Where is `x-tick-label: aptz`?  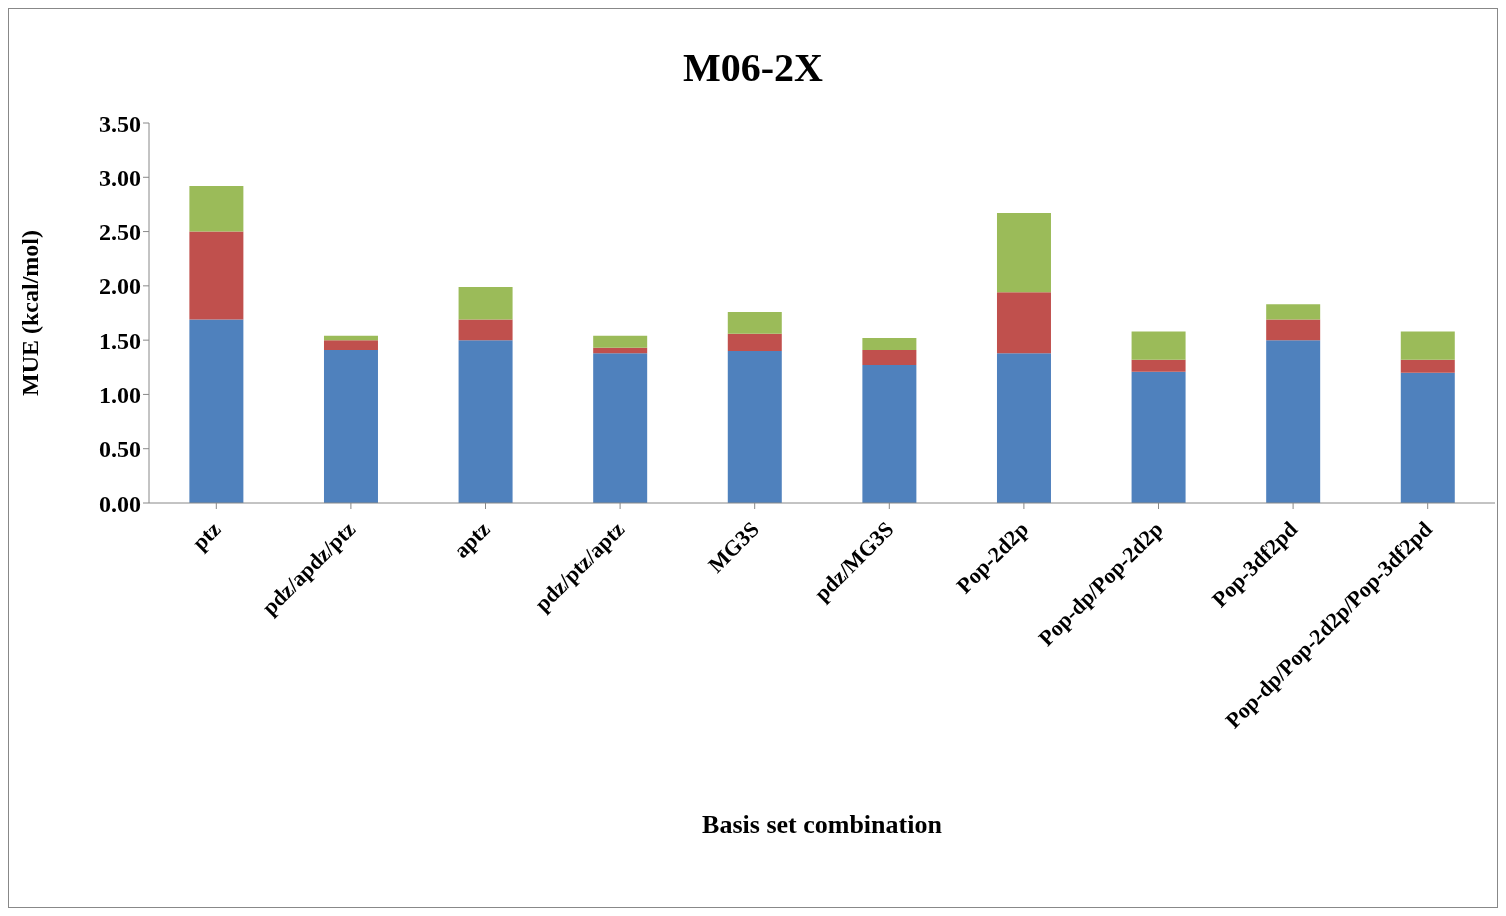
x-tick-label: aptz is located at coordinates (471, 539).